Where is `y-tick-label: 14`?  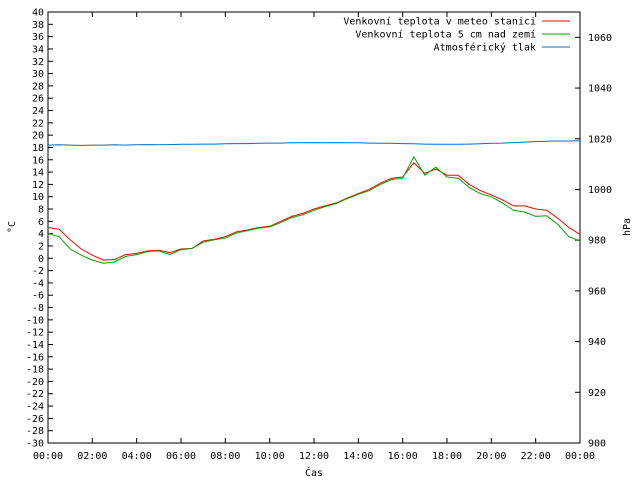 y-tick-label: 14 is located at coordinates (38, 173).